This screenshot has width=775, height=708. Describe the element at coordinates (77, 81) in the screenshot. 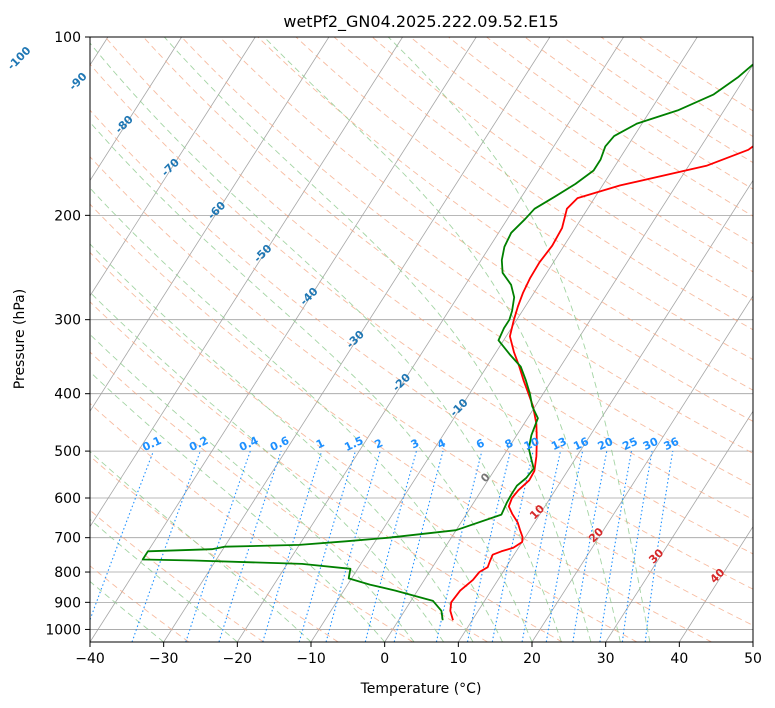

I see `isotherm-label: -90` at that location.